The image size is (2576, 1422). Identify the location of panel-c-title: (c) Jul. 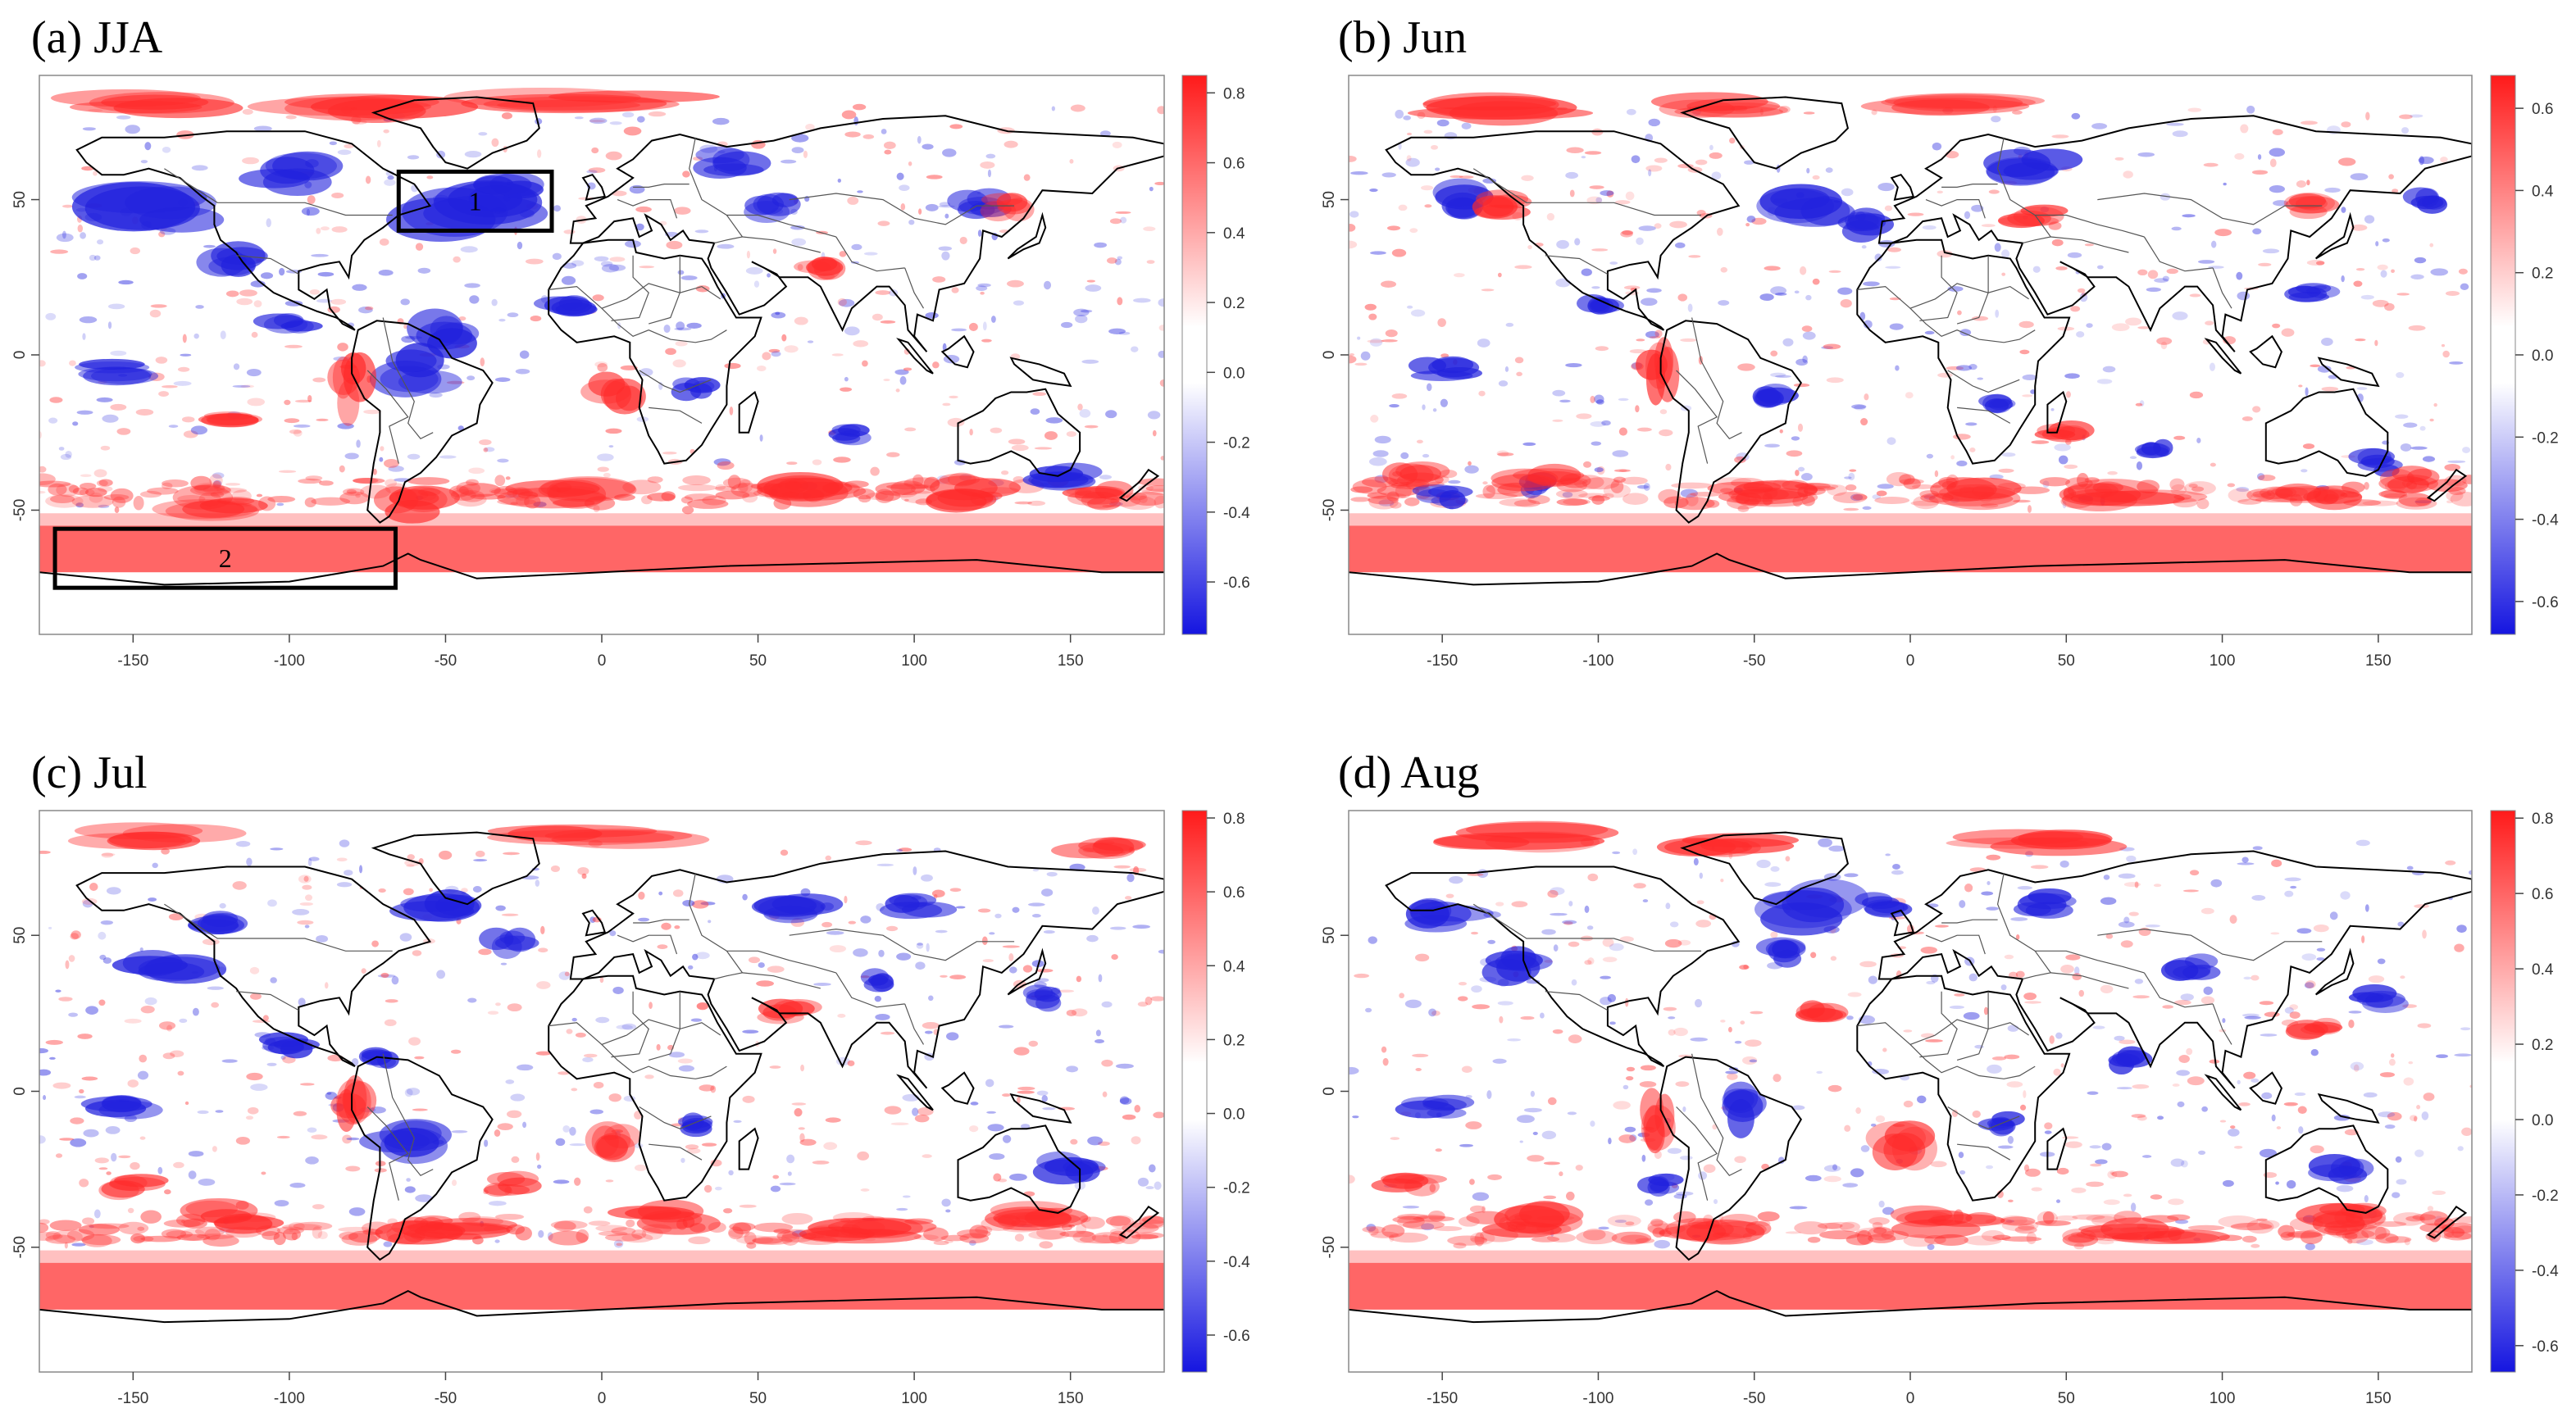
(89, 772).